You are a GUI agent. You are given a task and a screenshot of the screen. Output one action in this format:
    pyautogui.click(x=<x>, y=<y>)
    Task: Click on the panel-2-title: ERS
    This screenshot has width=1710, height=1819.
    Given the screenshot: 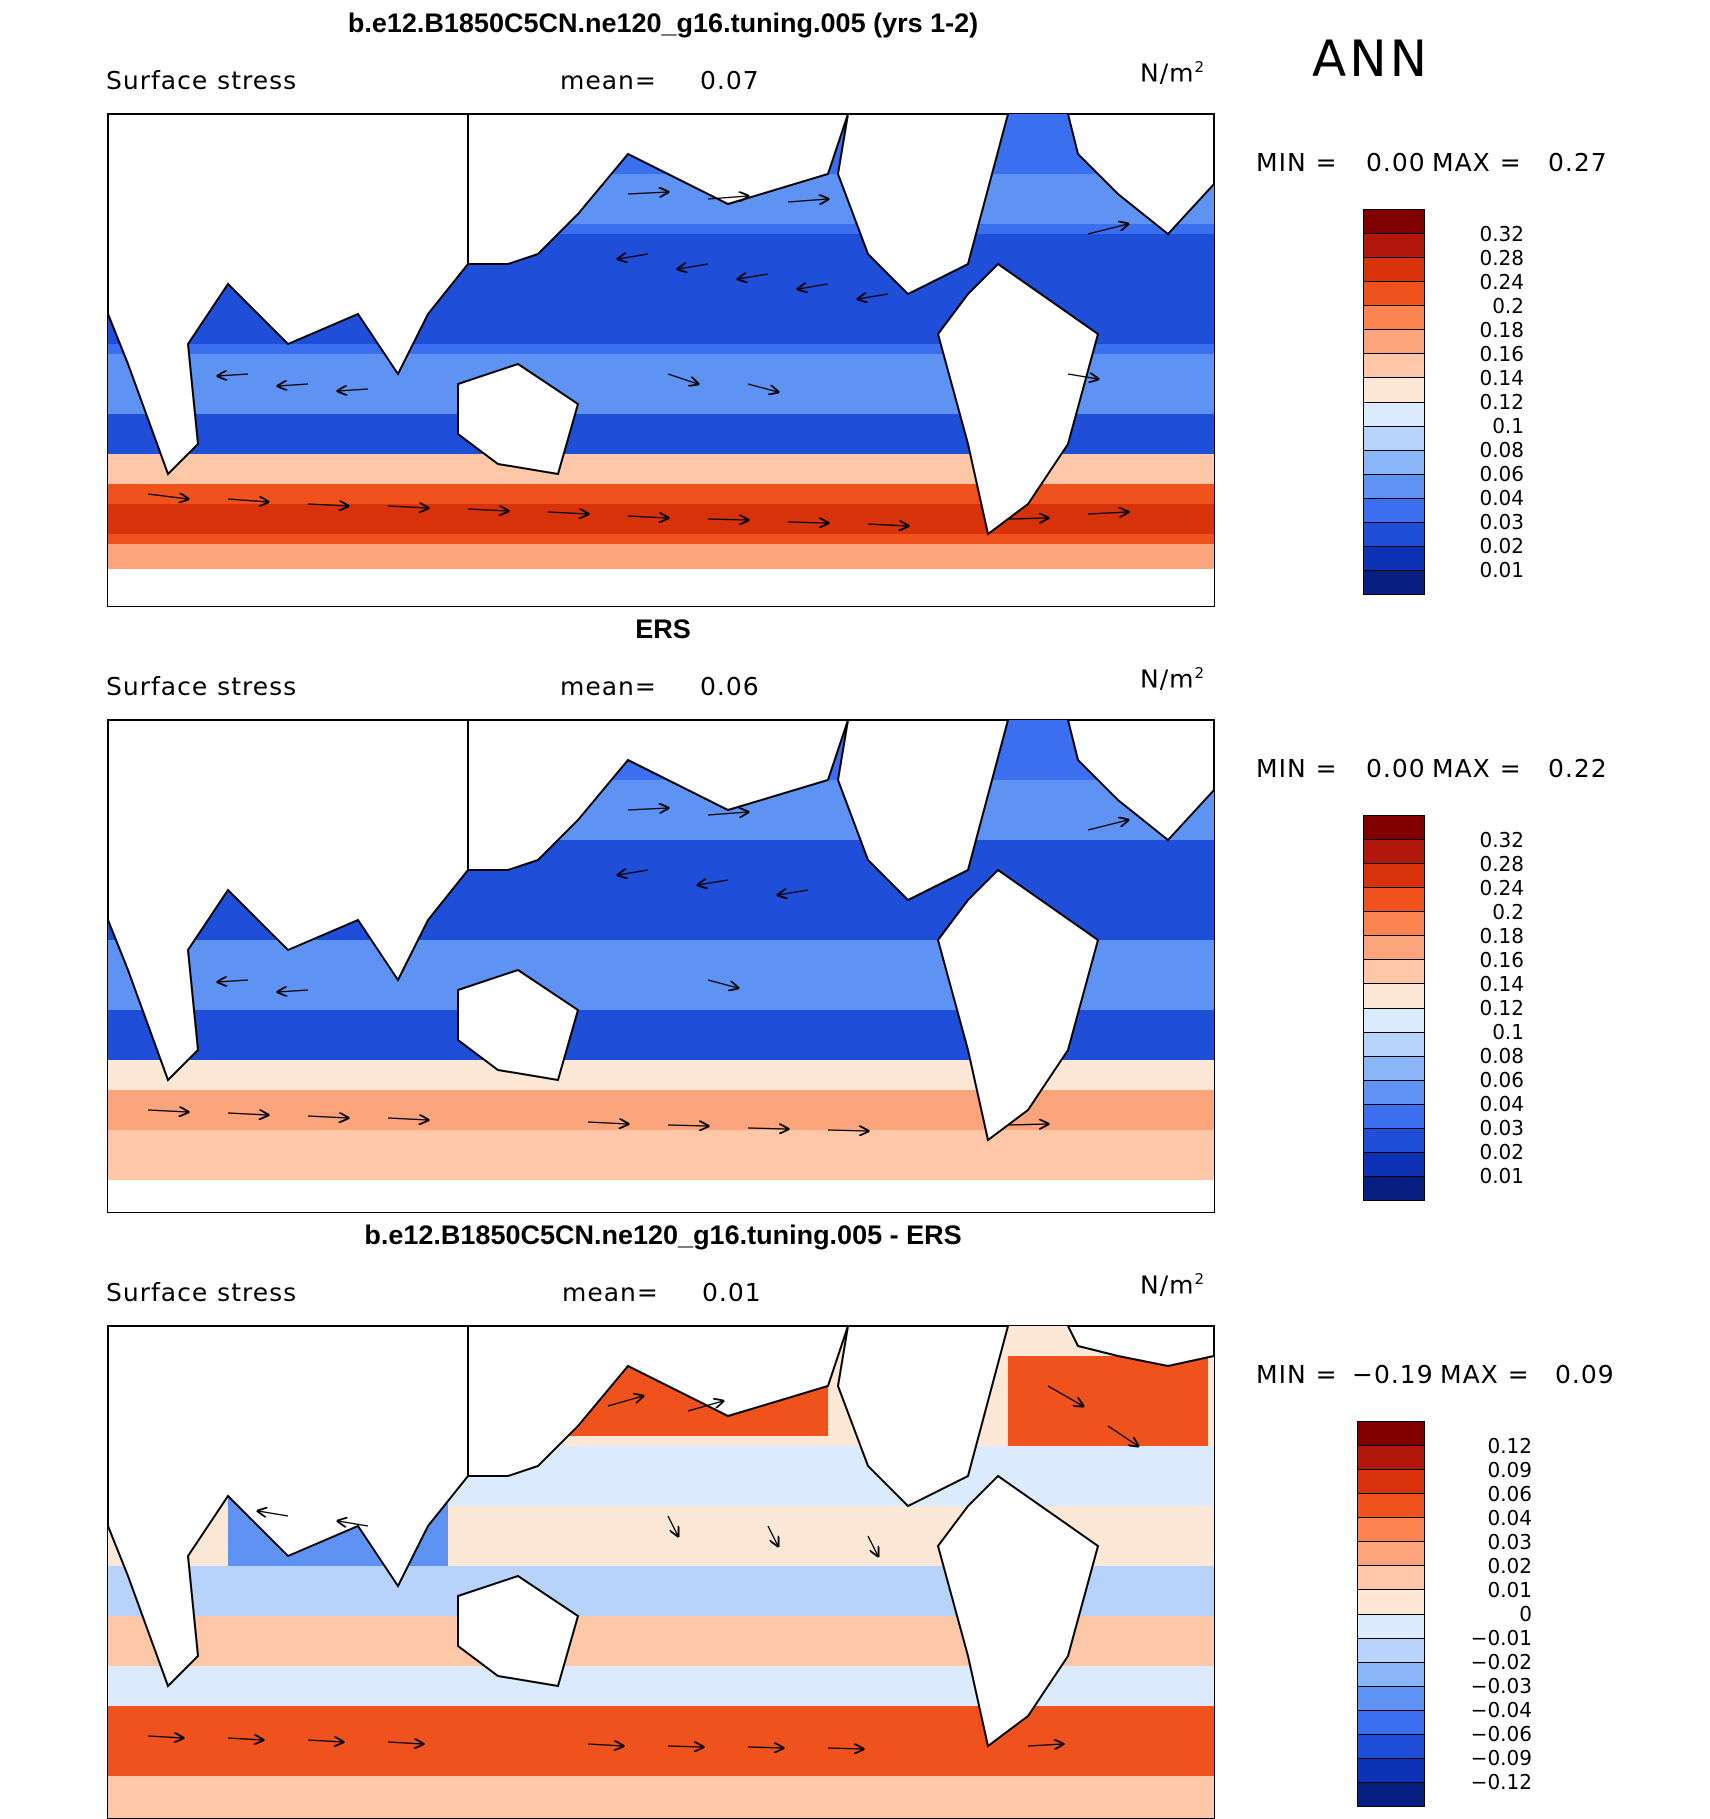 What is the action you would take?
    pyautogui.click(x=663, y=629)
    